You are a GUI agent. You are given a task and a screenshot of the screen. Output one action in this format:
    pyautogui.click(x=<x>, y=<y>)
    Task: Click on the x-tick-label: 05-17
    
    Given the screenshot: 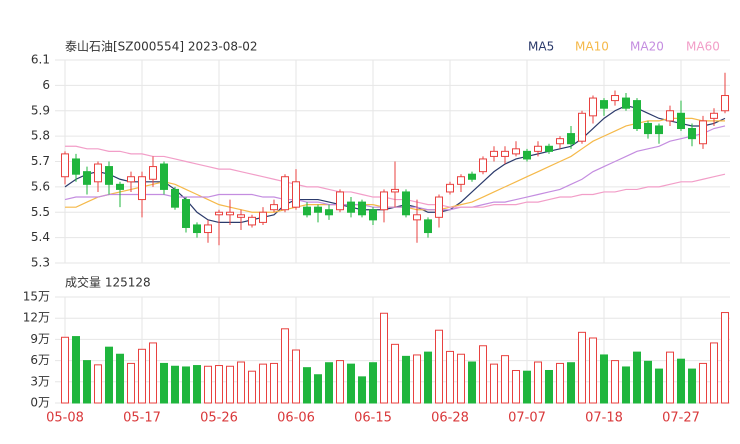 What is the action you would take?
    pyautogui.click(x=142, y=418)
    